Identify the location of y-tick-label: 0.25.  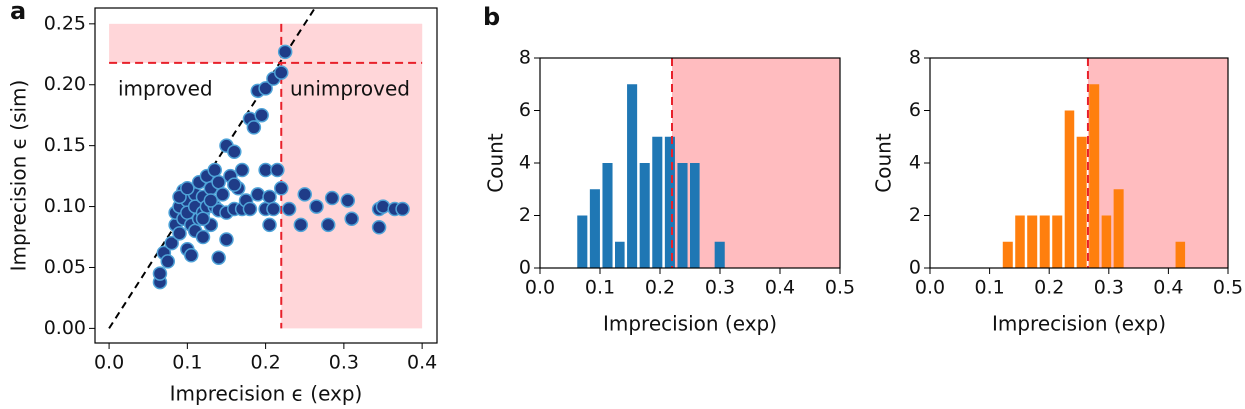
(65, 23).